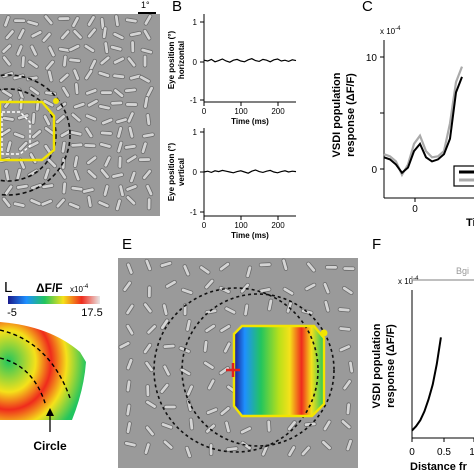 The height and width of the screenshot is (474, 474). I want to click on e-outer-dashed-circle, so click(236, 370).